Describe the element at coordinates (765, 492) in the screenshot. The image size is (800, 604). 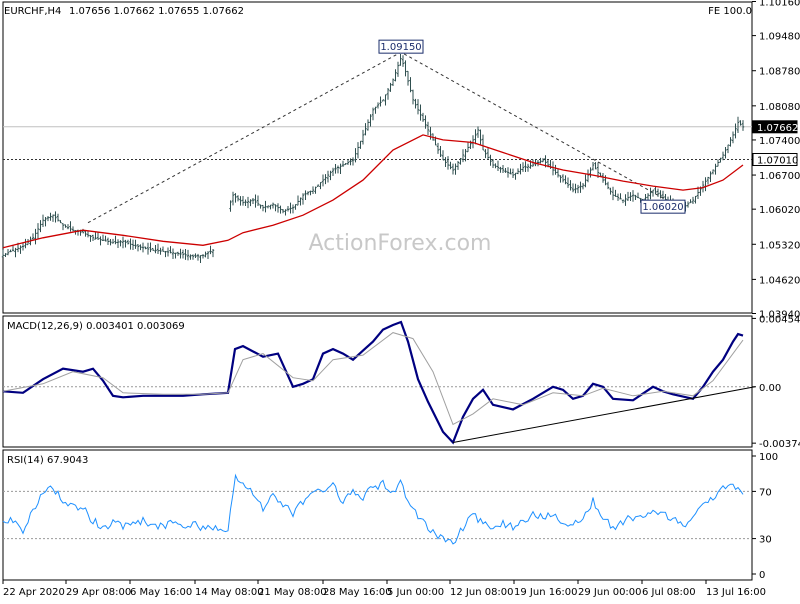
I see `rsi-tick-label: 70` at that location.